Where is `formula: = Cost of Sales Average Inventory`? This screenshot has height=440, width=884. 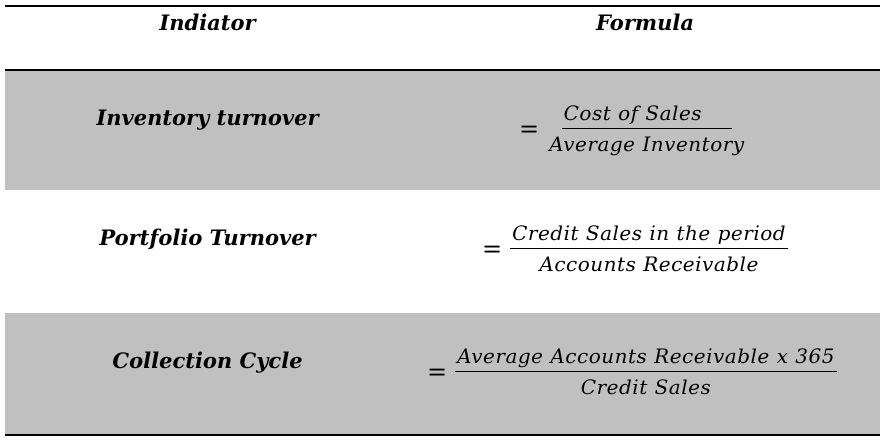
formula: = Cost of Sales Average Inventory is located at coordinates (633, 128).